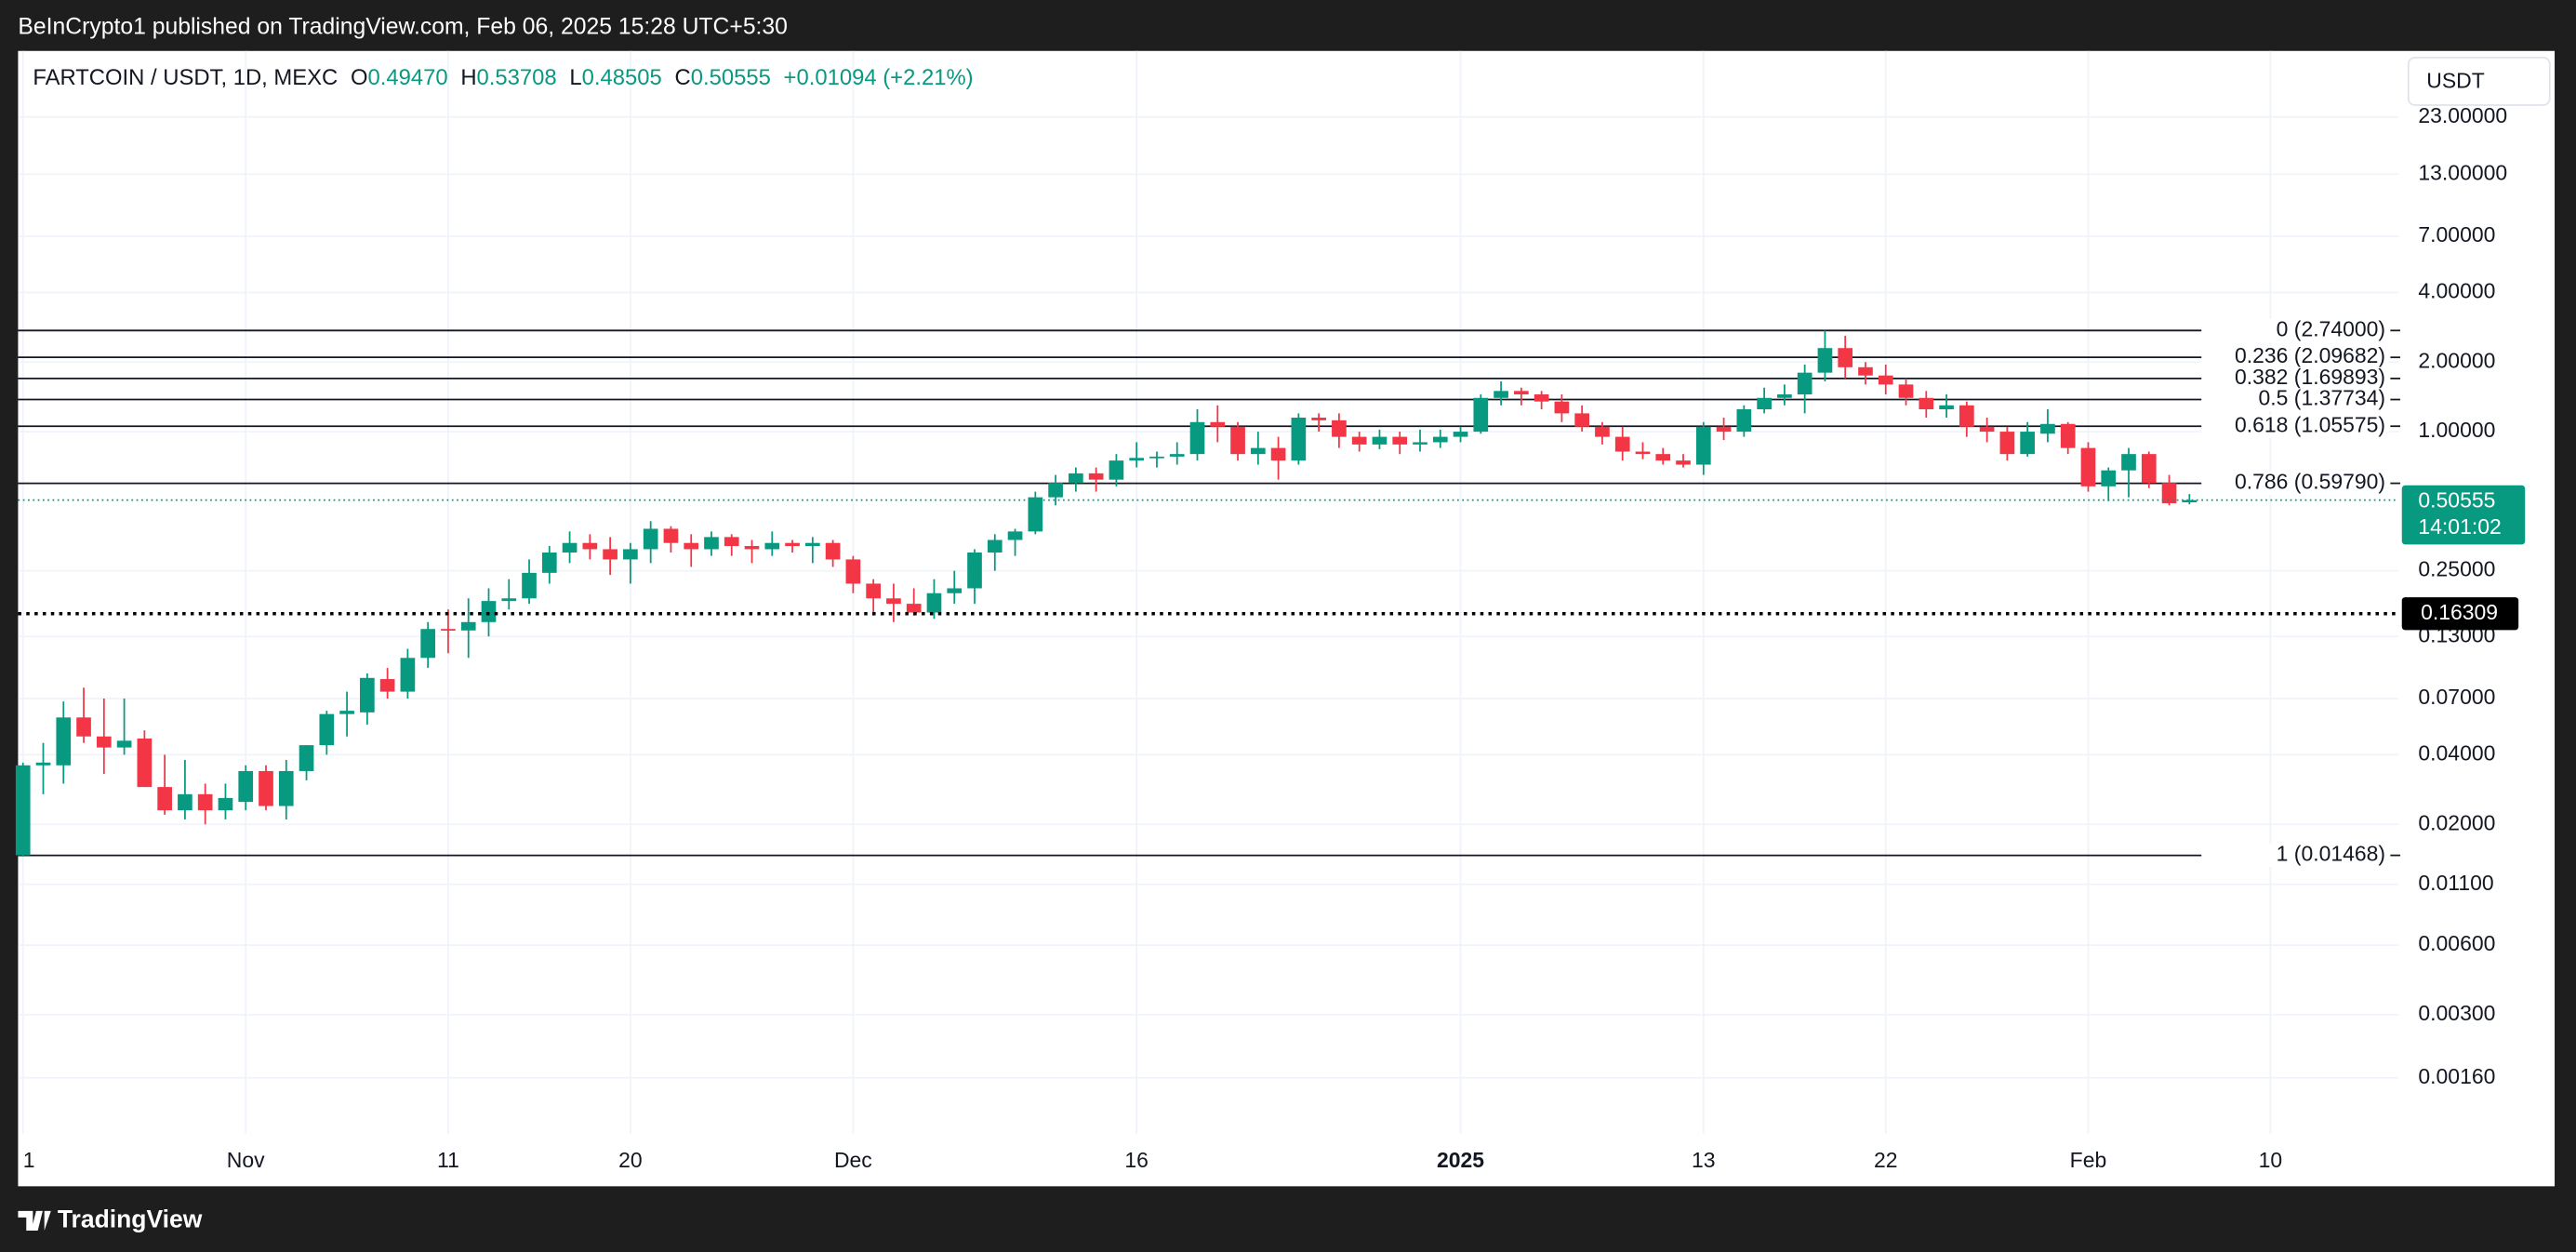 This screenshot has width=2576, height=1252. Describe the element at coordinates (2456, 697) in the screenshot. I see `y-tick-label: 0.07000` at that location.